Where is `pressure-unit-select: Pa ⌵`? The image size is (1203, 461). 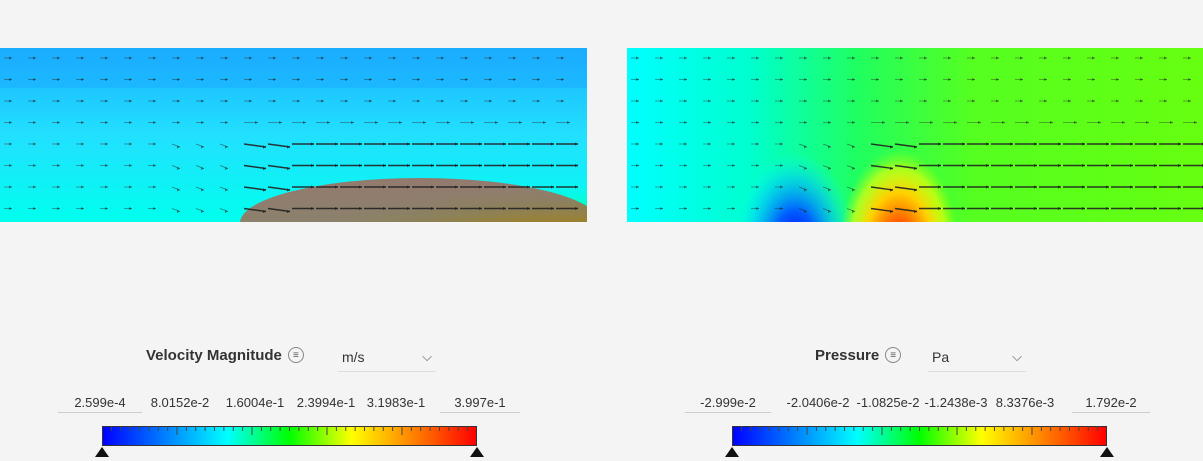
pressure-unit-select: Pa ⌵ is located at coordinates (977, 357).